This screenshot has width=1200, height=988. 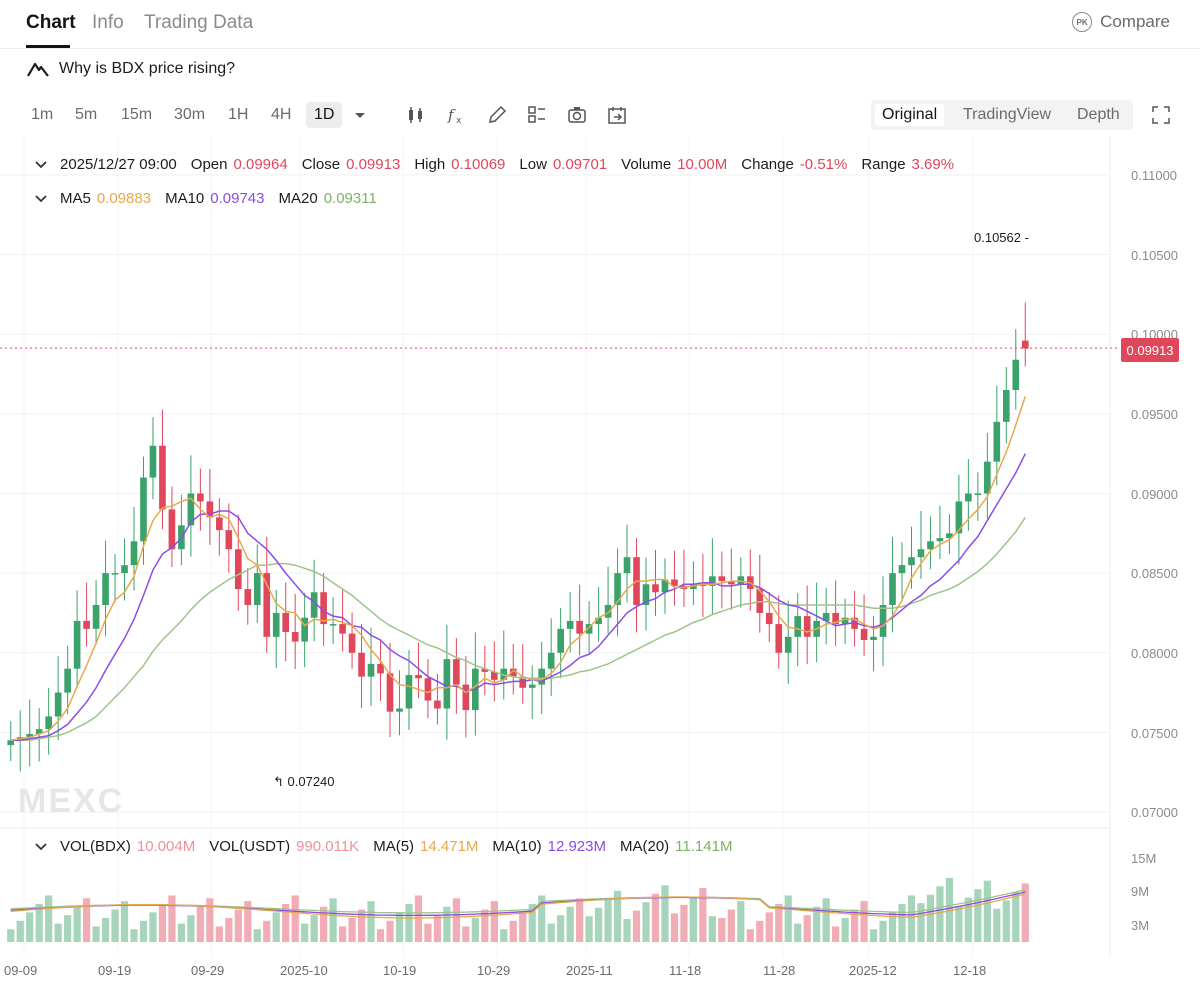 I want to click on date-axis-tick: 12-18, so click(x=970, y=970).